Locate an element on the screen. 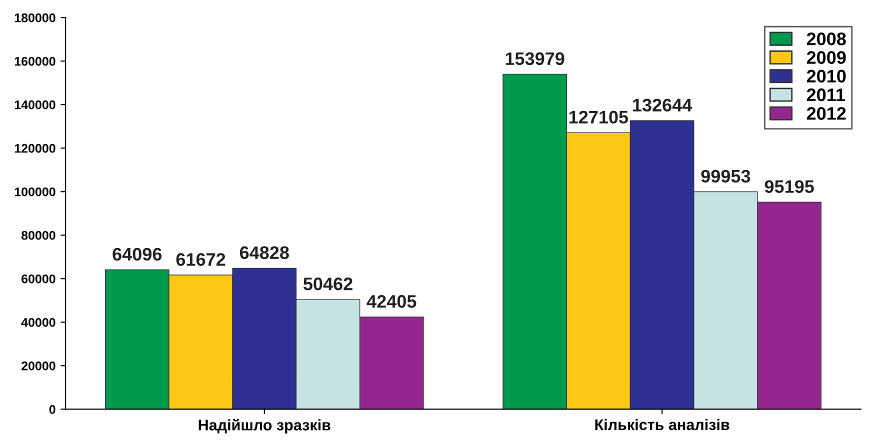 This screenshot has width=874, height=440. y-tick-label: 20000 is located at coordinates (39, 365).